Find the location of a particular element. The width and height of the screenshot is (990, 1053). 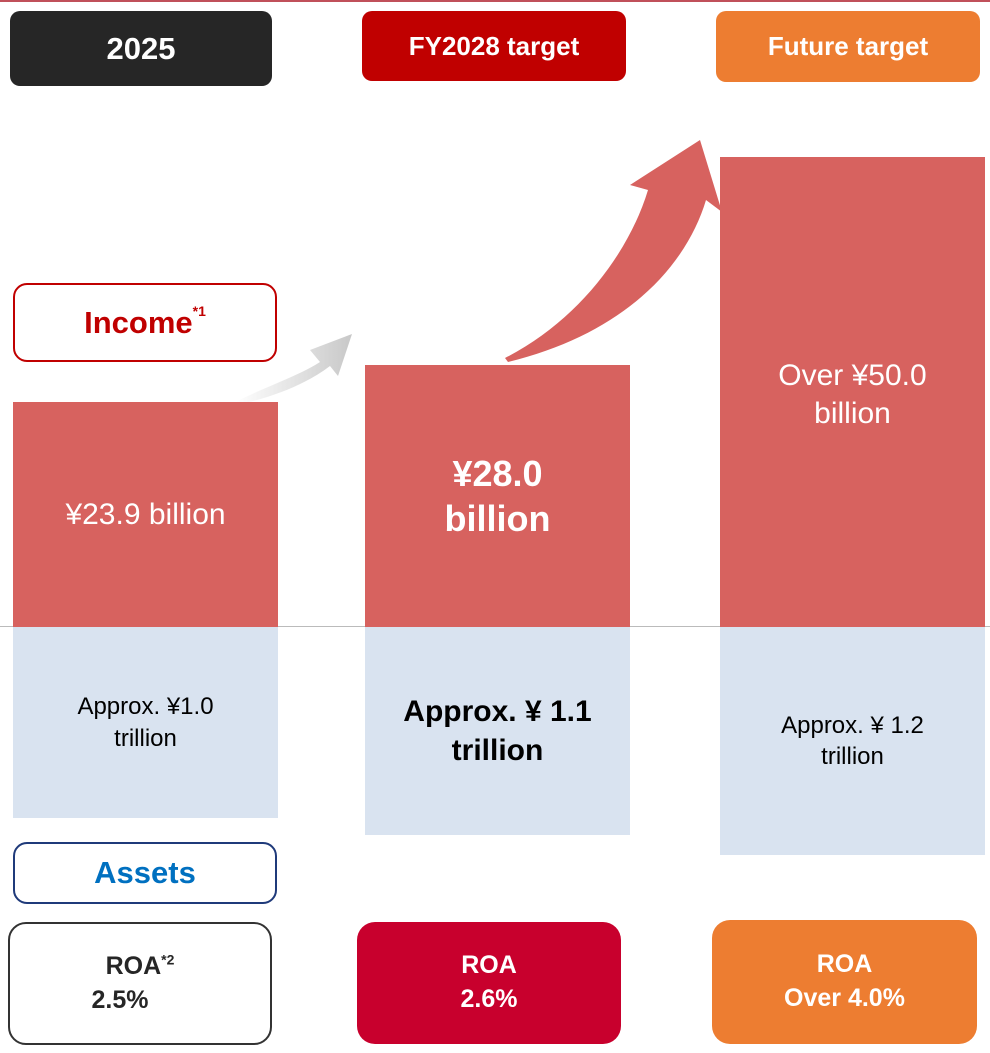

roa-title: ROA*2 is located at coordinates (140, 967).